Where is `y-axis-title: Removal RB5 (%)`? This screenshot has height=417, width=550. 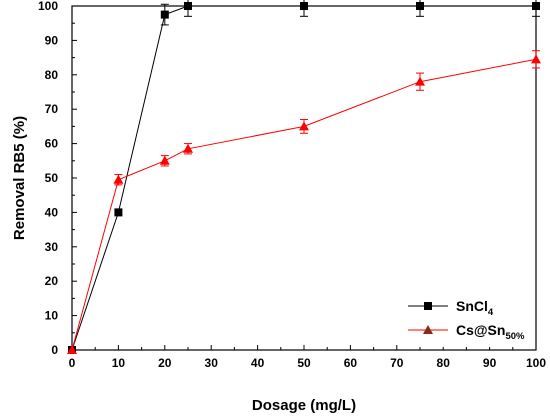
y-axis-title: Removal RB5 (%) is located at coordinates (19, 178).